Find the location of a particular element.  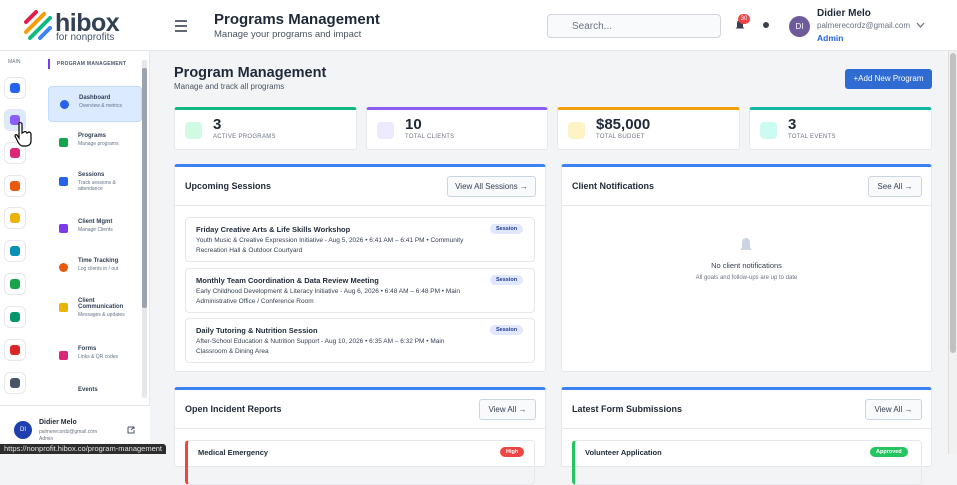

nav-sub: Manage programs is located at coordinates (98, 144).